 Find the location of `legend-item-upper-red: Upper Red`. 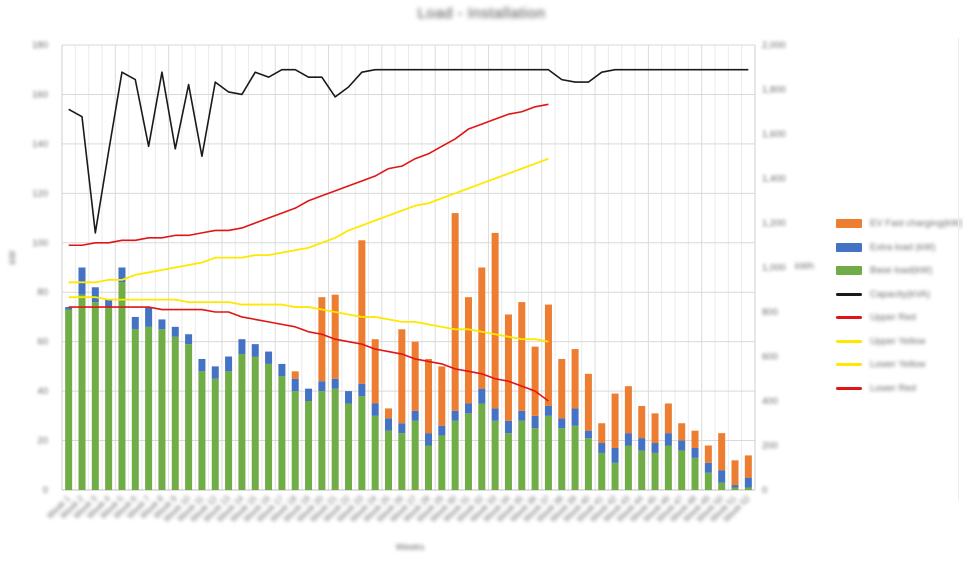

legend-item-upper-red: Upper Red is located at coordinates (899, 318).